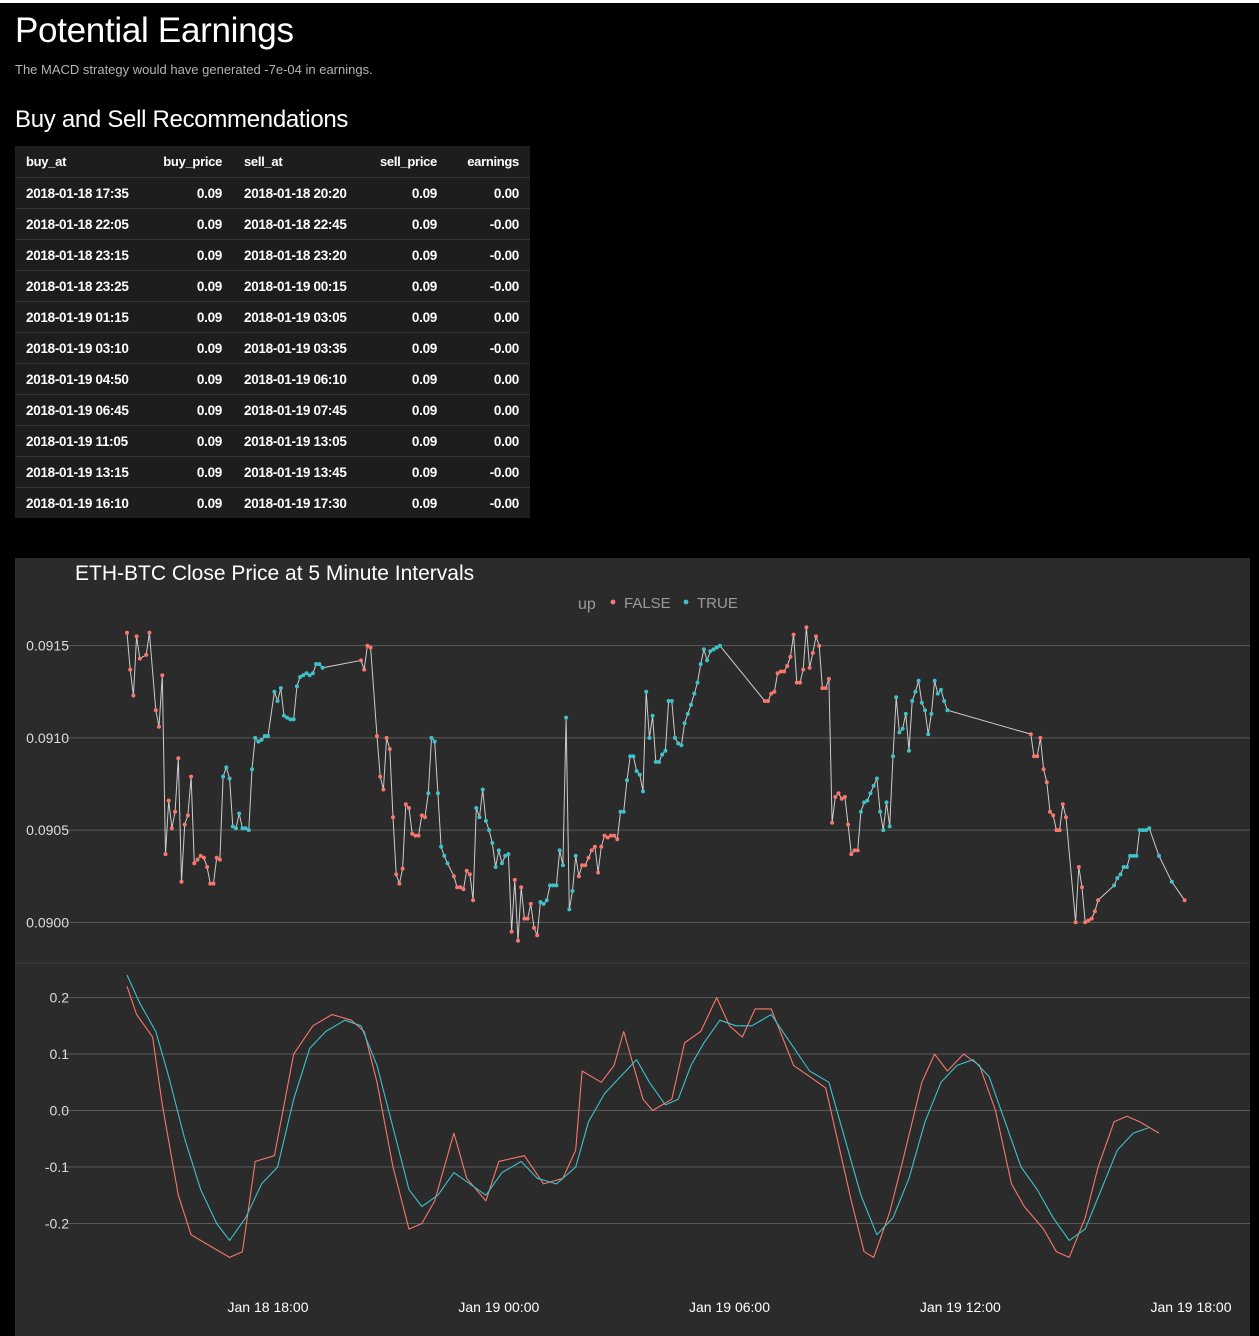 This screenshot has height=1336, width=1259. I want to click on cell-sell-at: 2018-01-18 23:20, so click(298, 255).